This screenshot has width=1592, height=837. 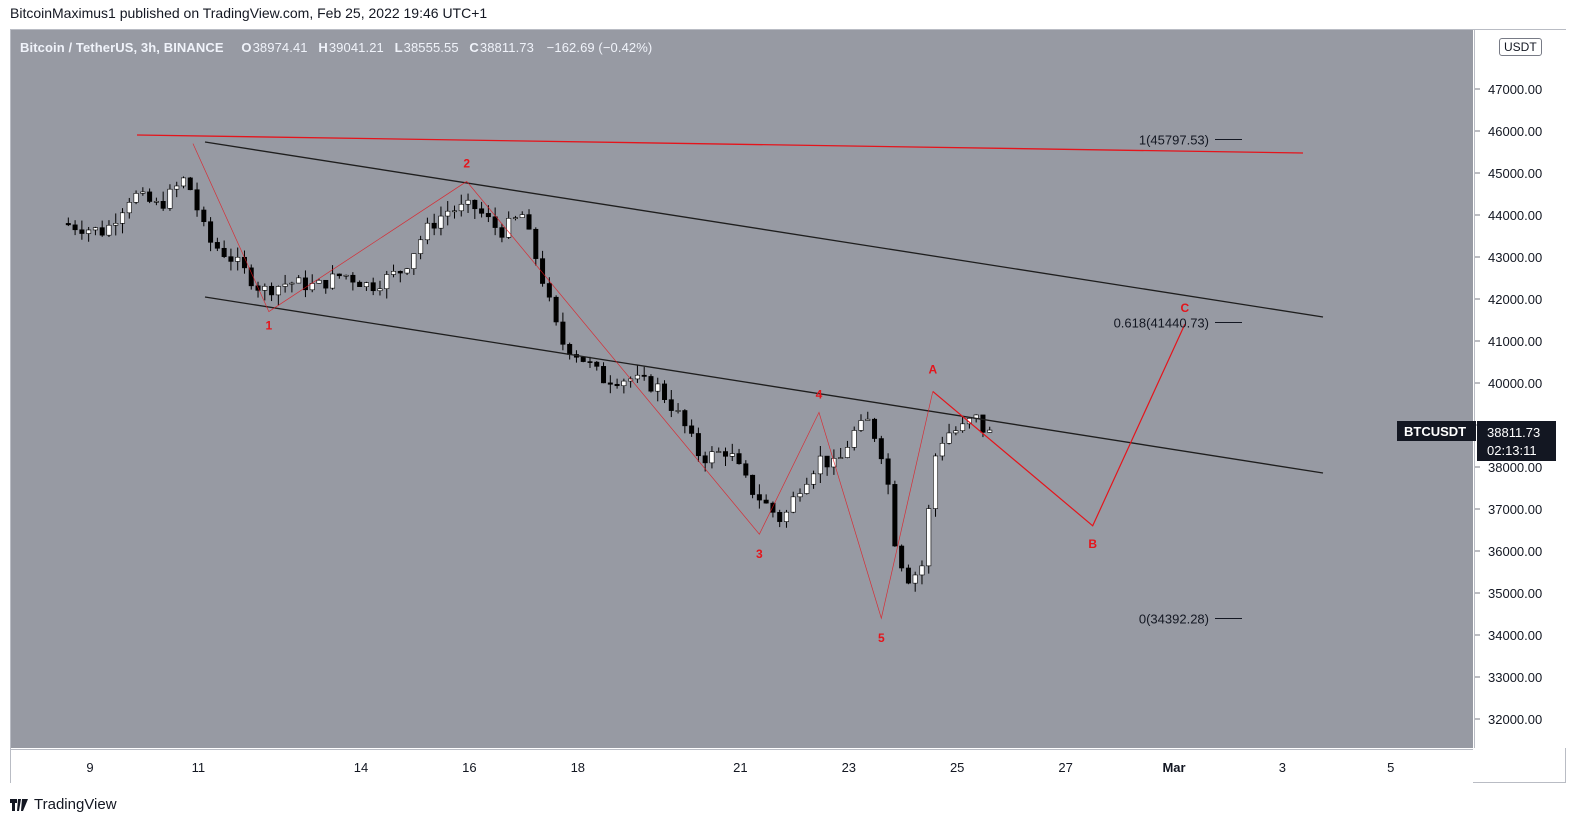 I want to click on wave-label-1: 1, so click(x=269, y=326).